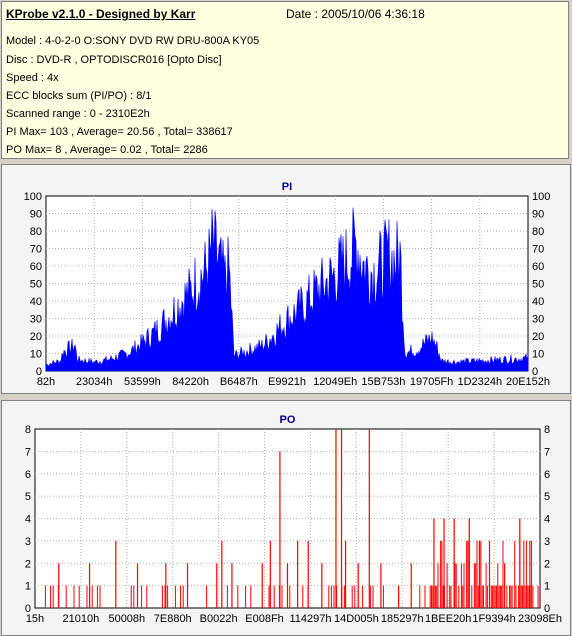  Describe the element at coordinates (32, 78) in the screenshot. I see `speed-line: Speed : 4x` at that location.